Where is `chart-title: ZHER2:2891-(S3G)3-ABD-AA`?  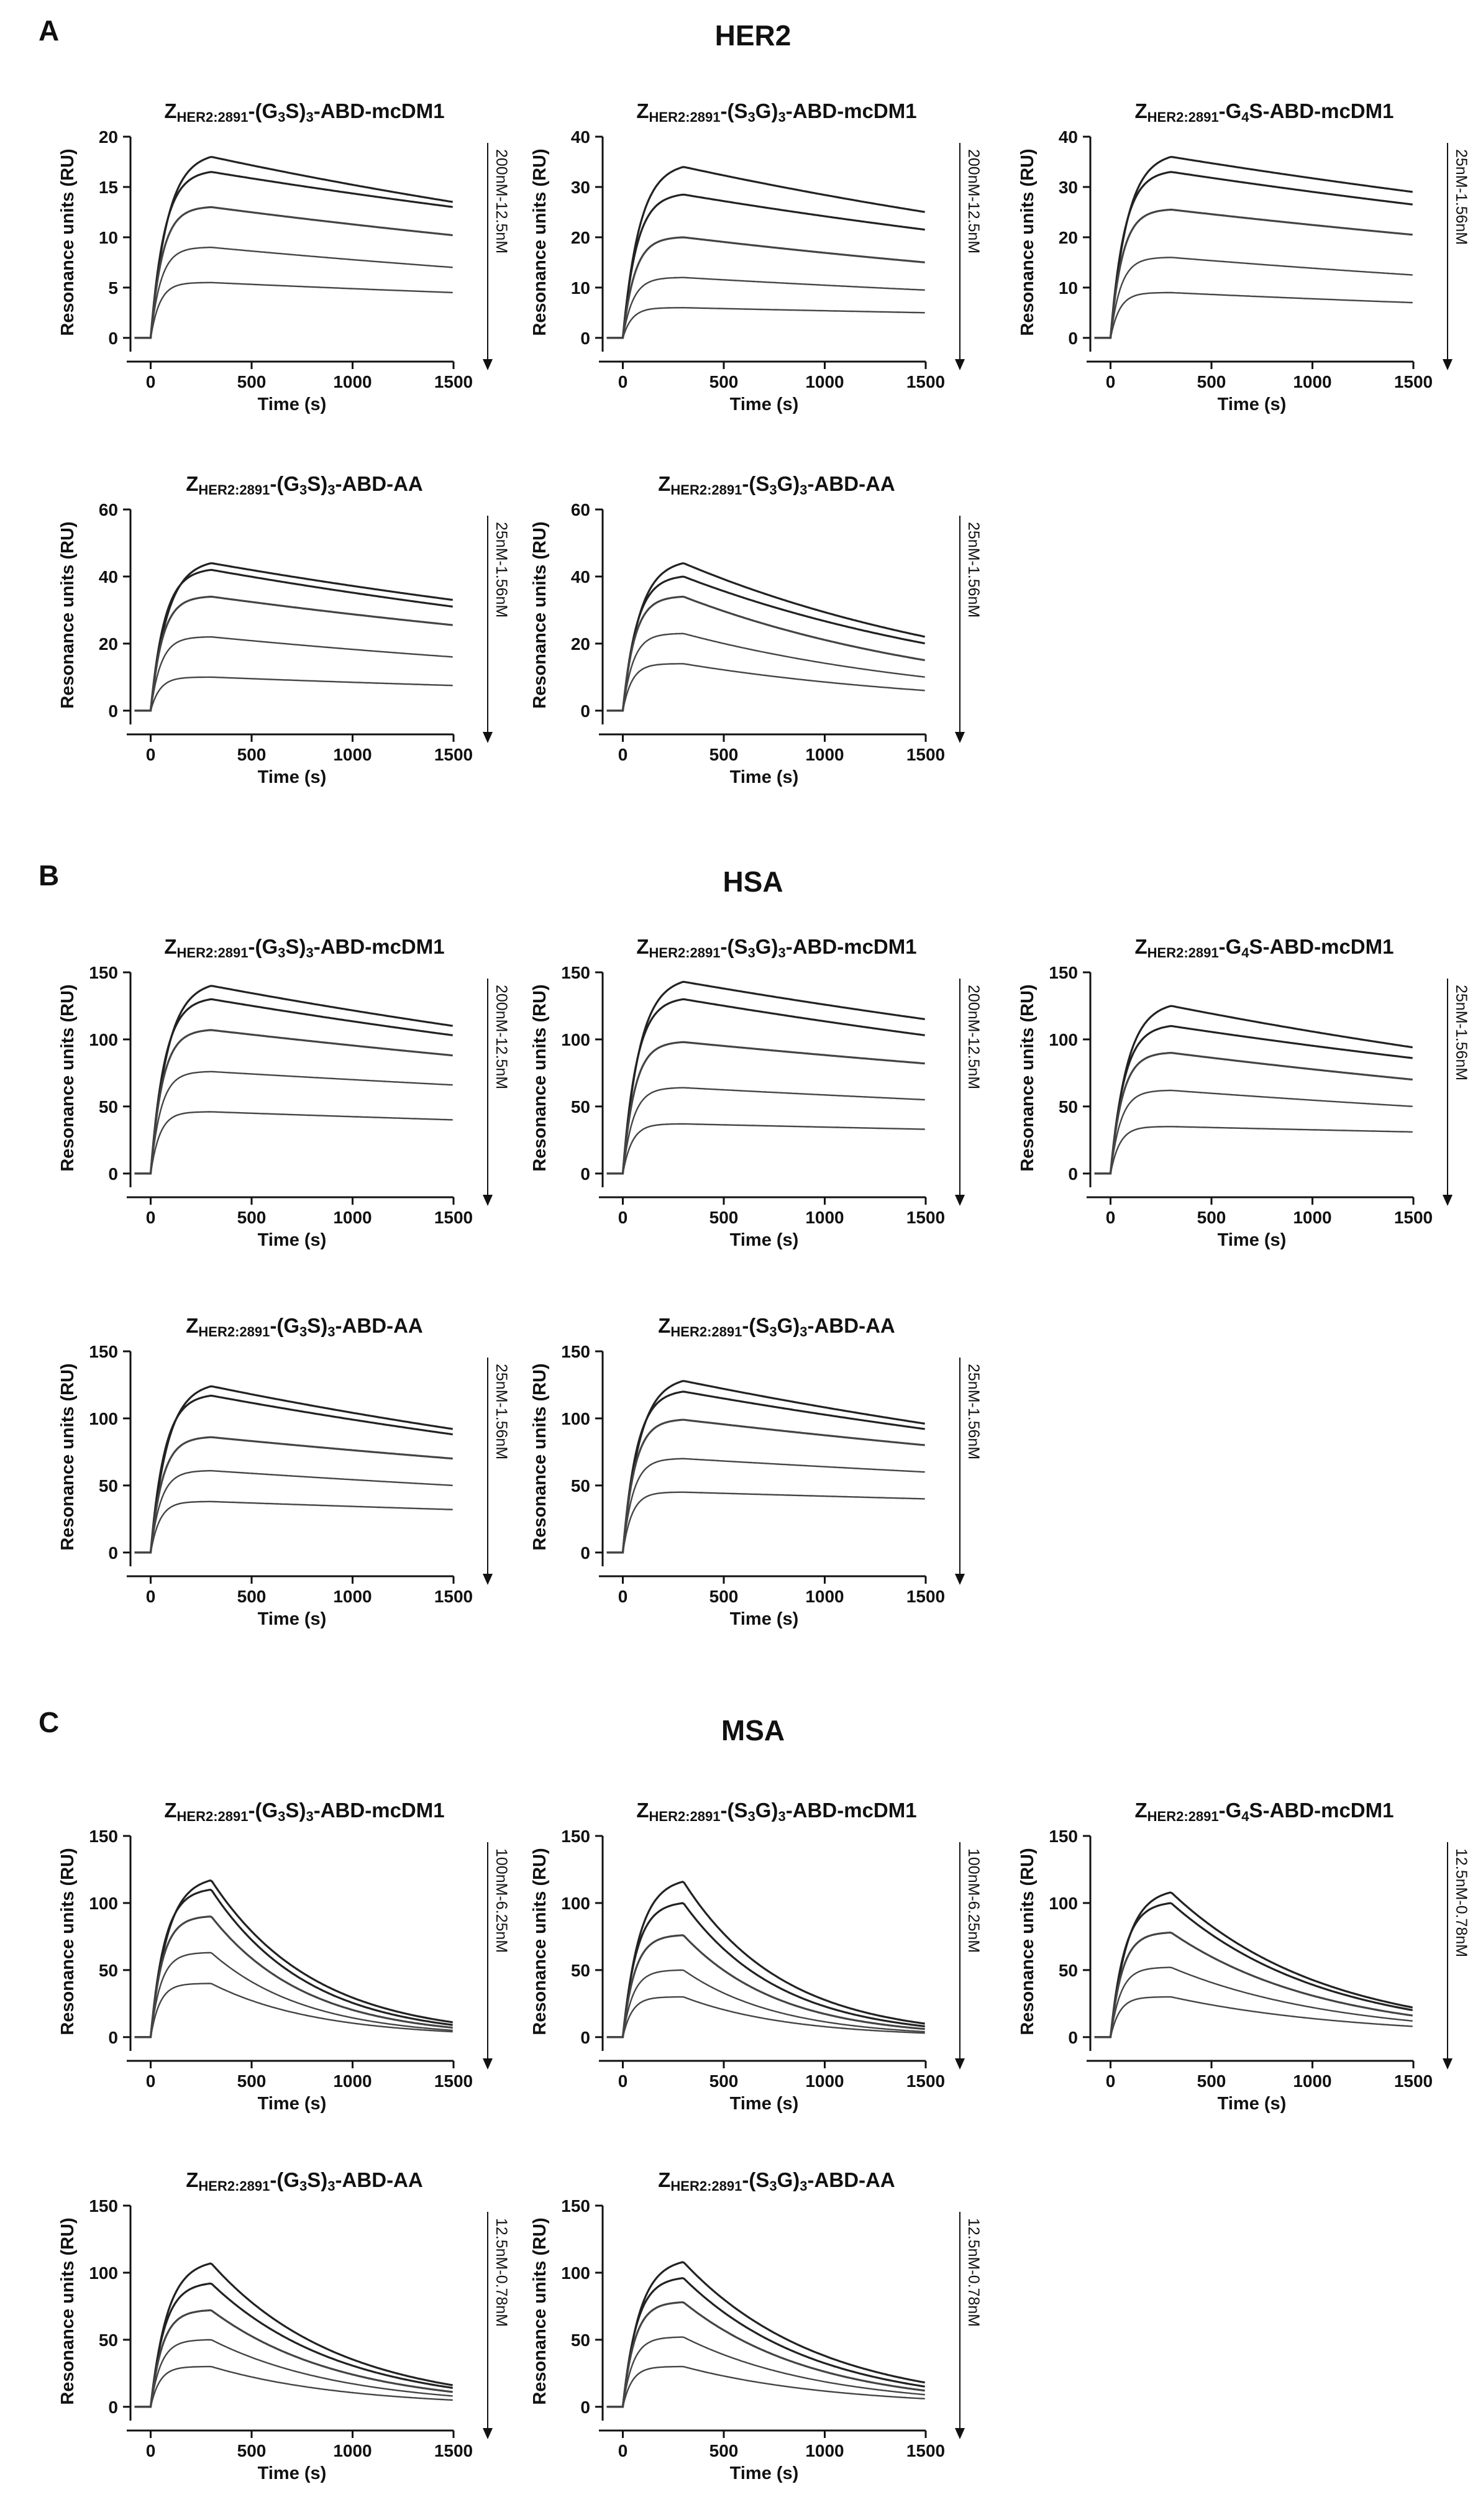
chart-title: ZHER2:2891-(S3G)3-ABD-AA is located at coordinates (776, 1327).